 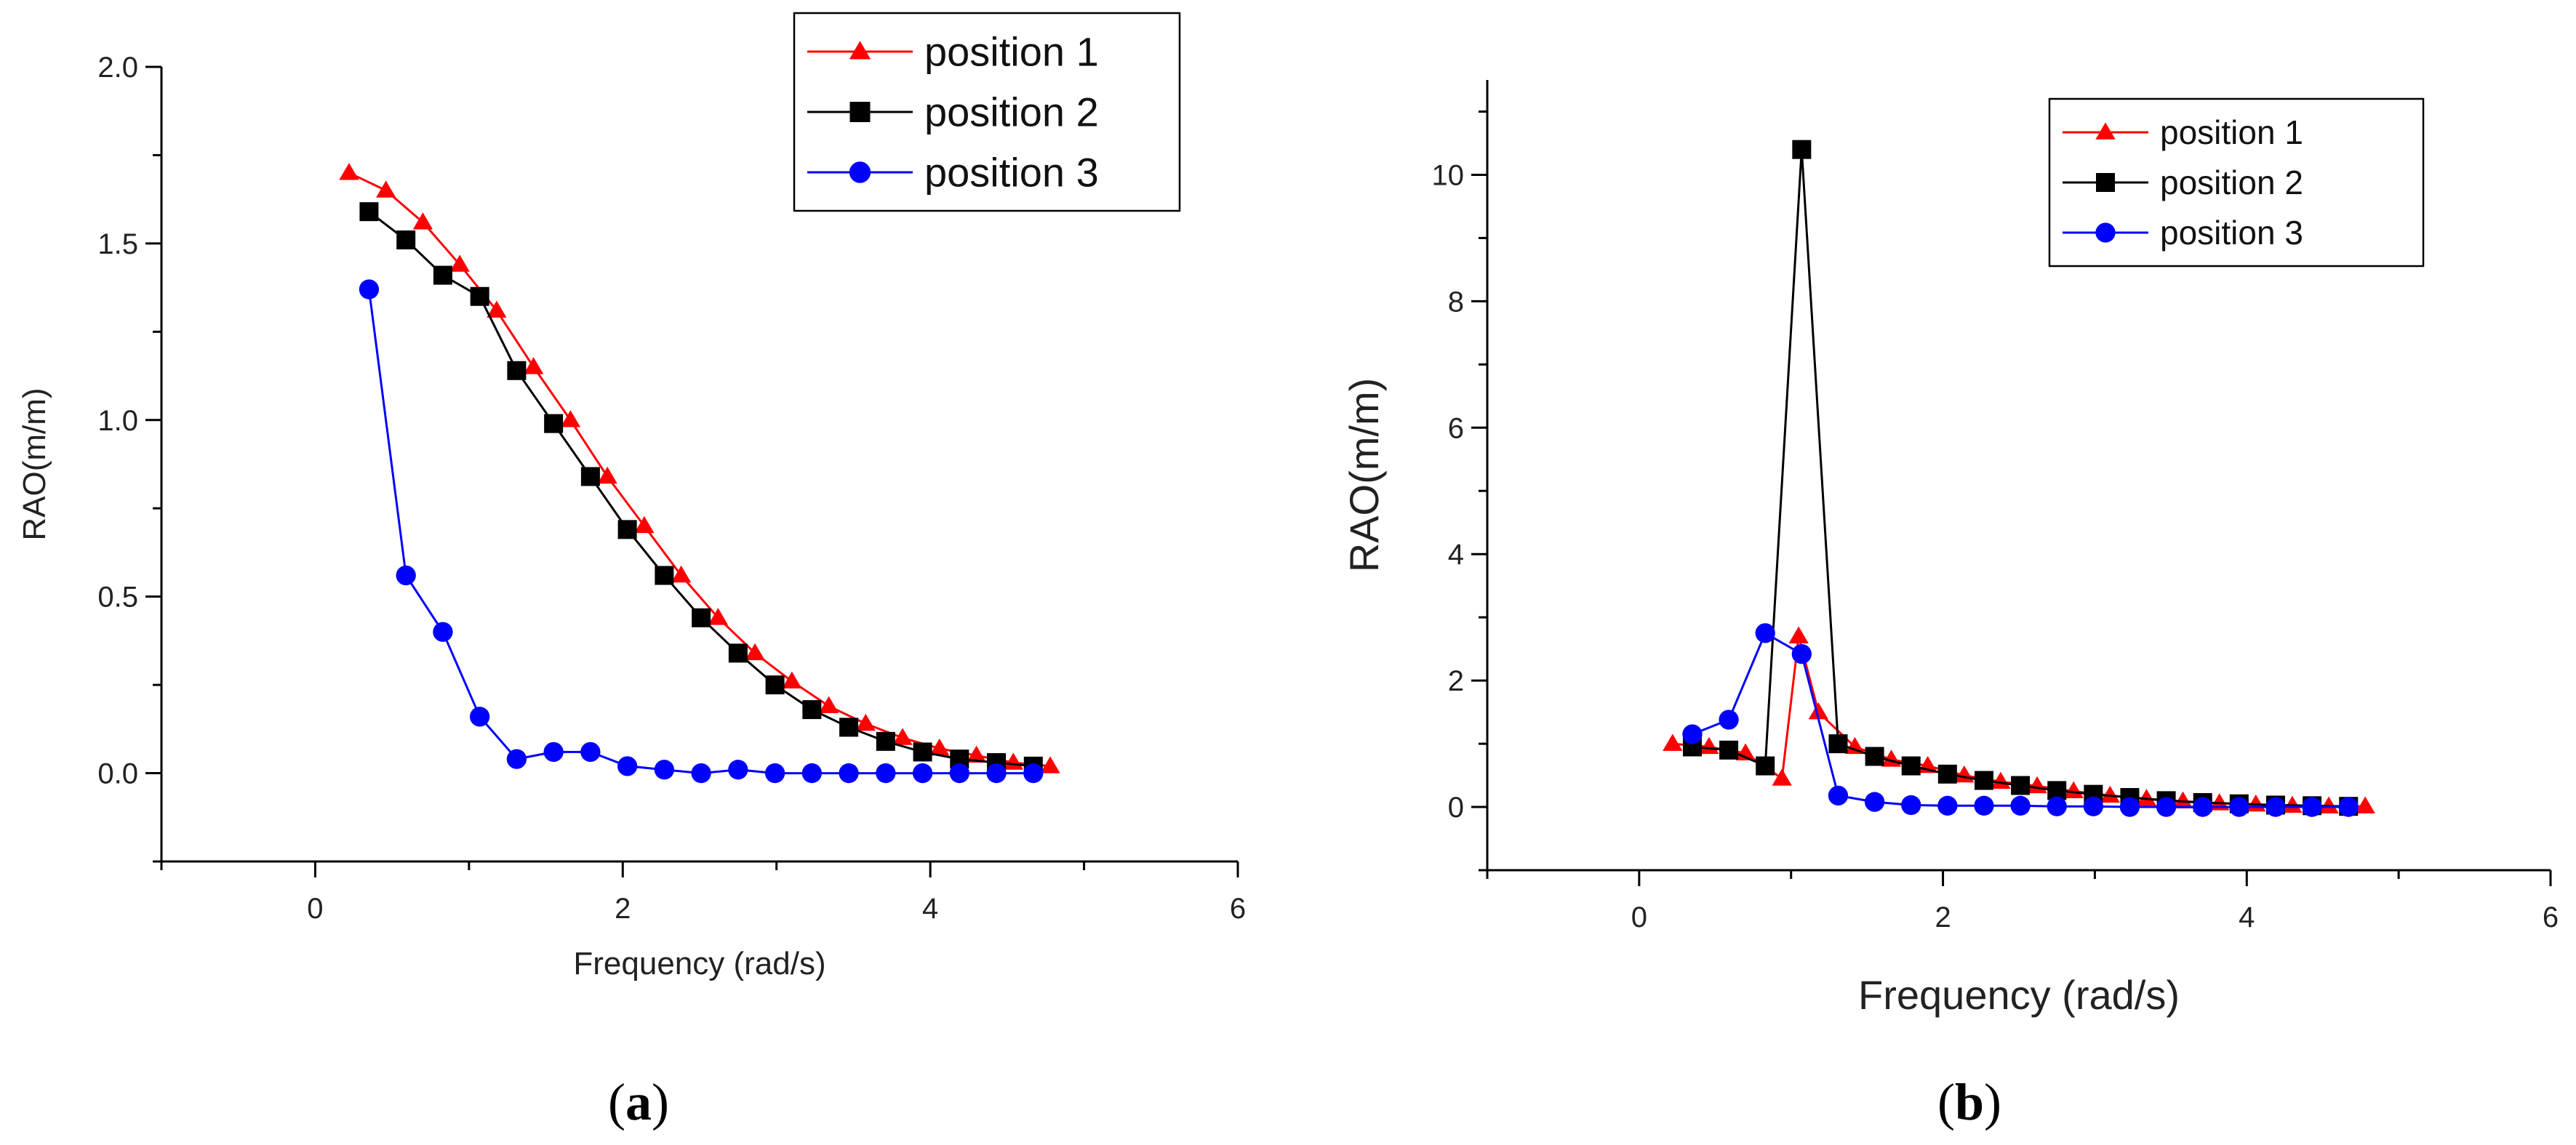 I want to click on y-tick-label: 0.5, so click(x=117, y=598).